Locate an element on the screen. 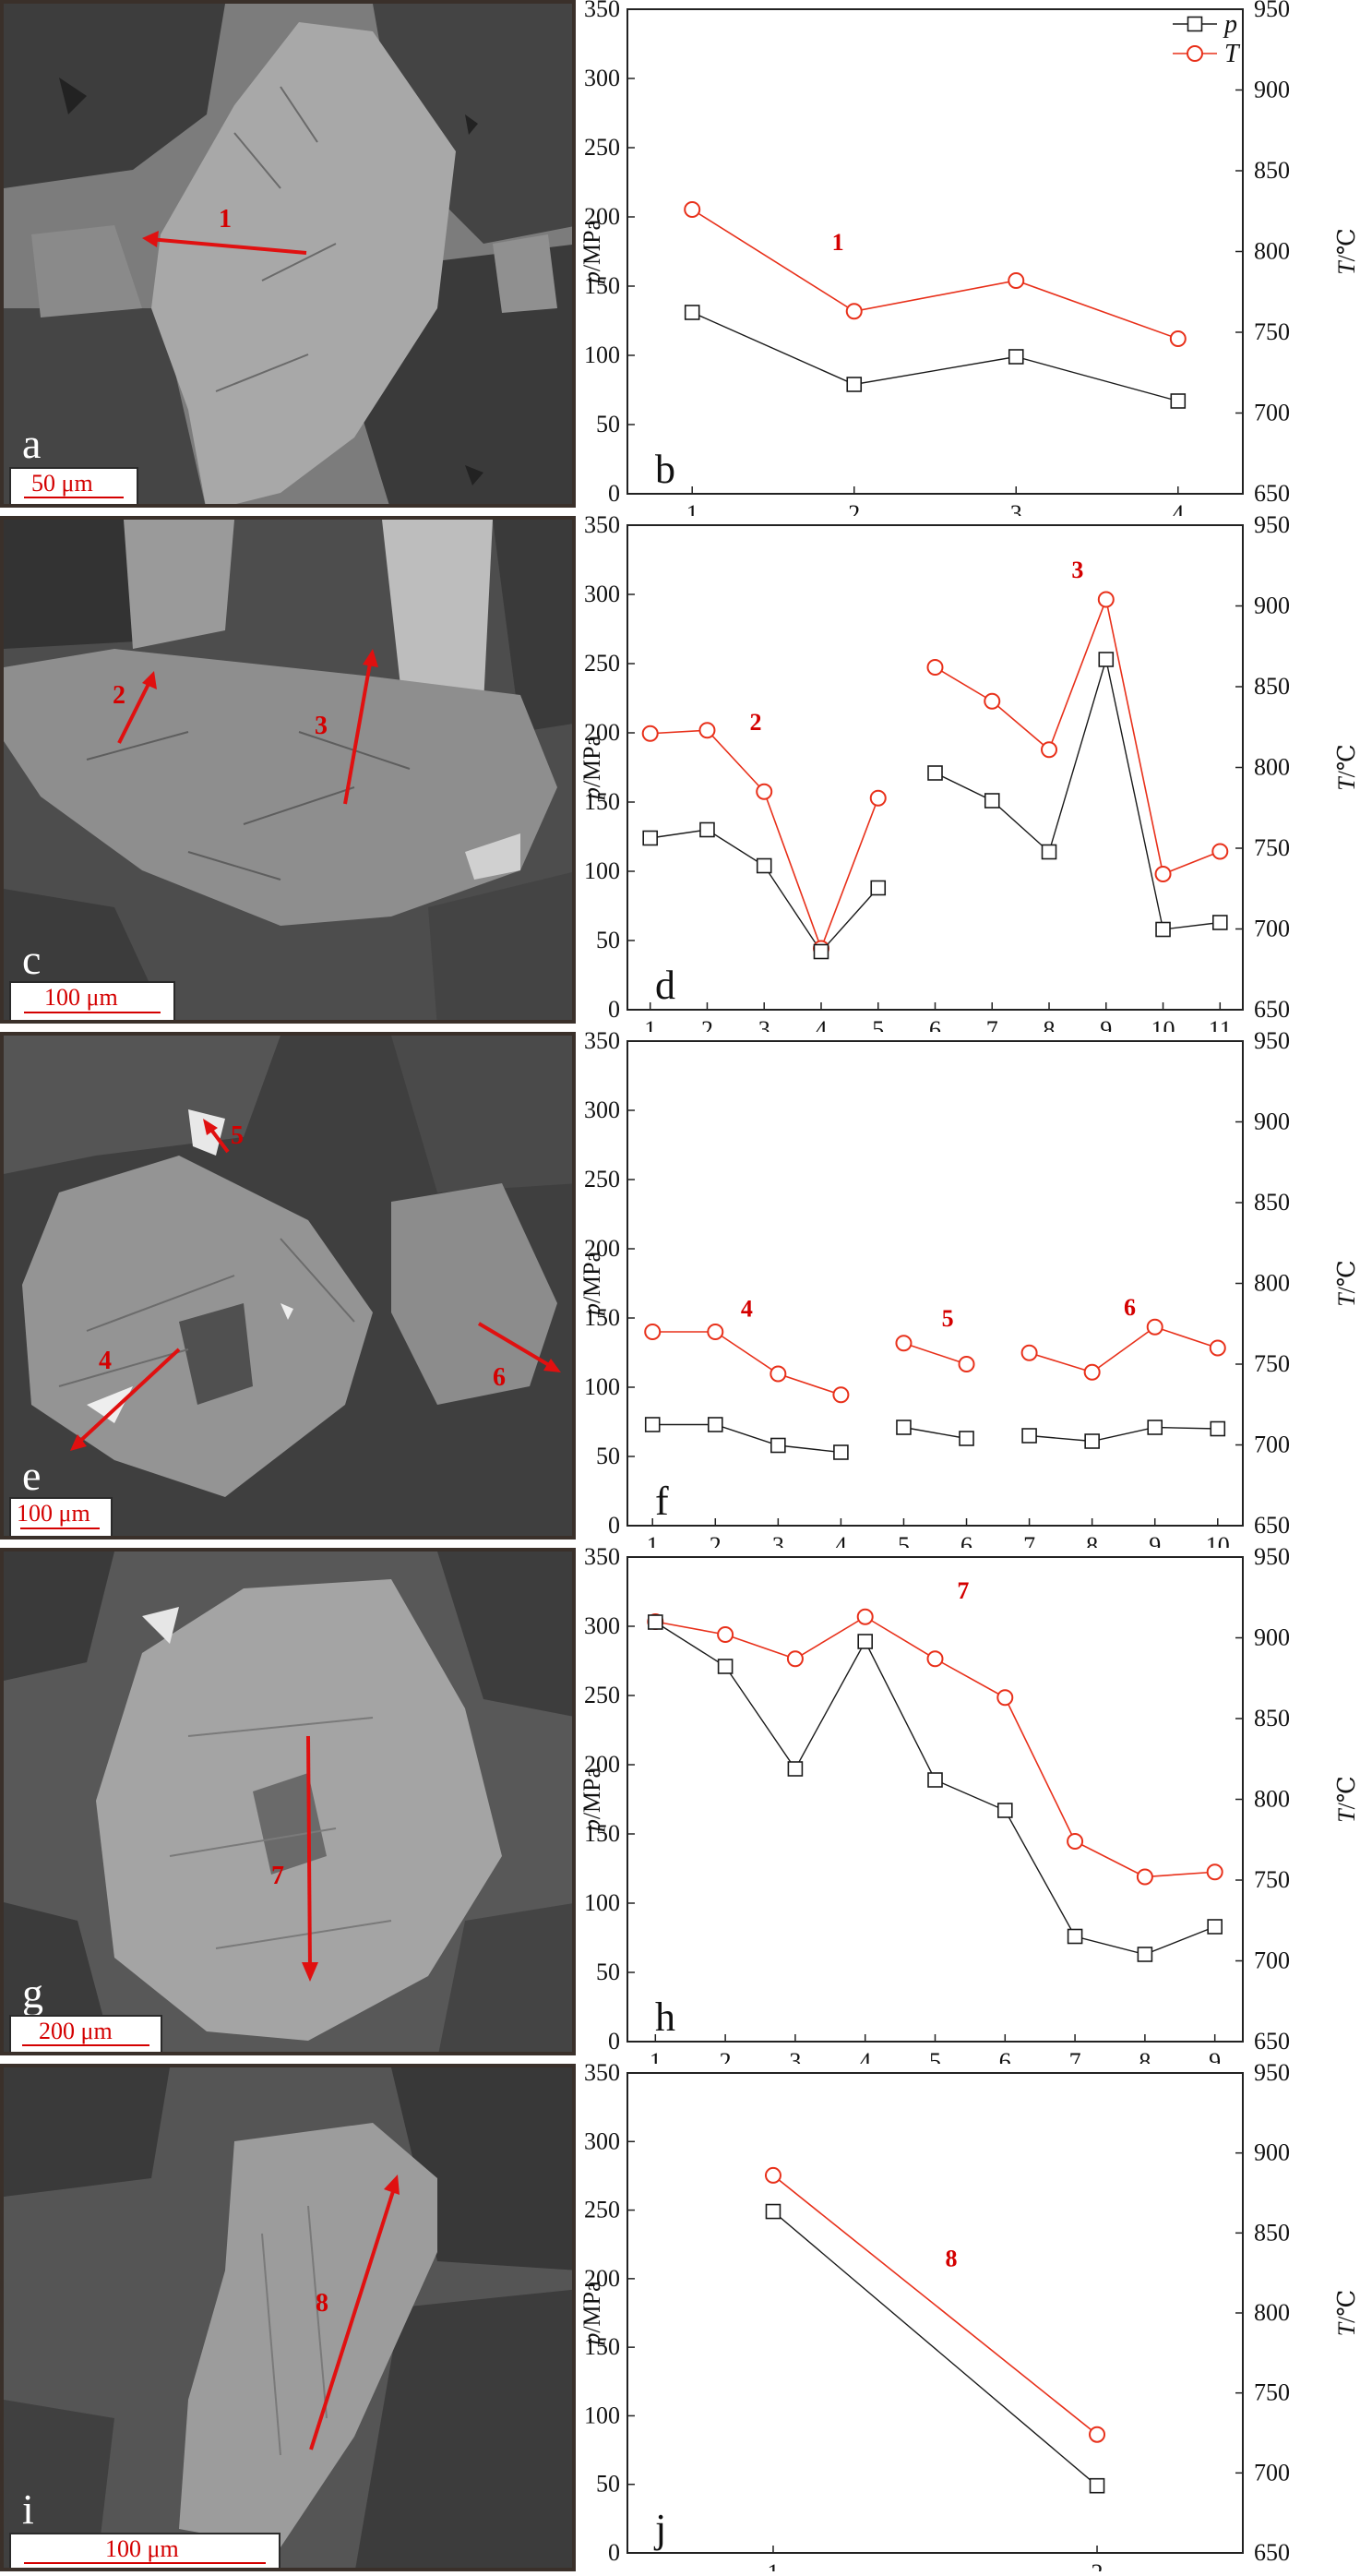 This screenshot has height=2576, width=1372. profile-label: 8 is located at coordinates (322, 2303).